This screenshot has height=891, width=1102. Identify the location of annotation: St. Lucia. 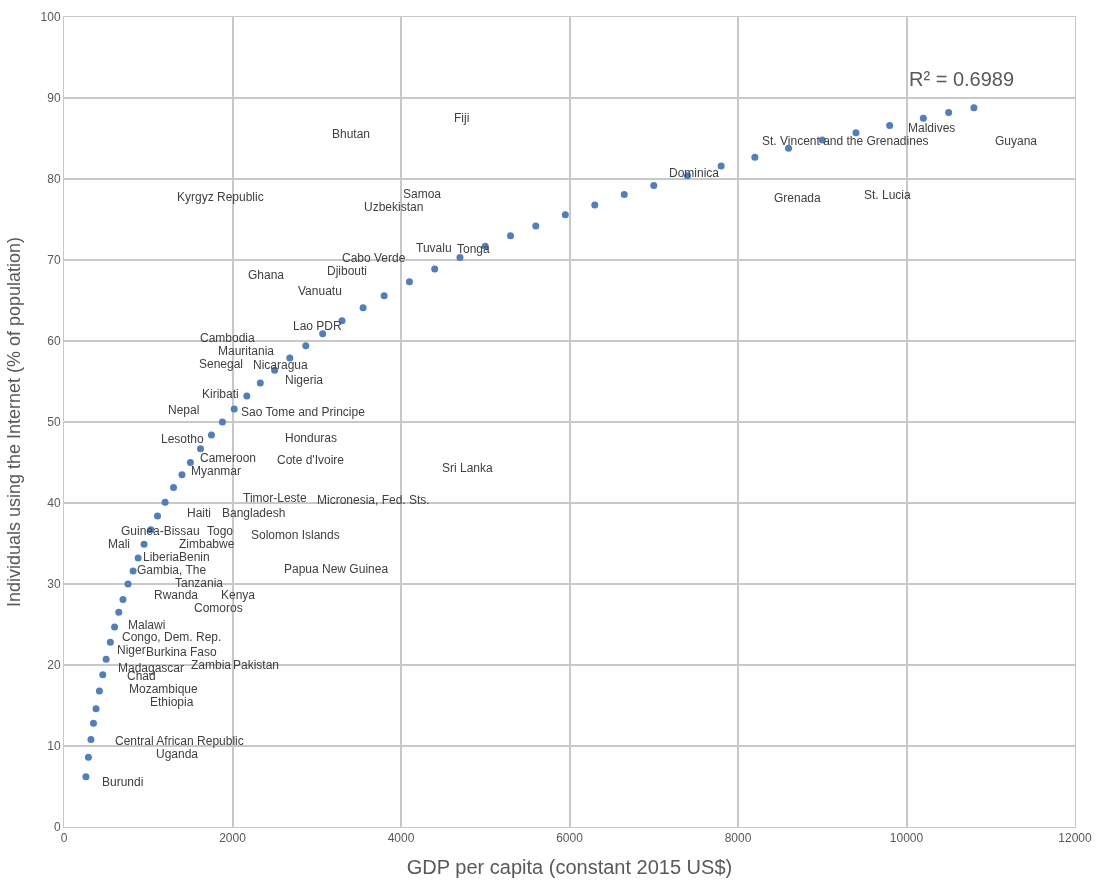
(888, 195).